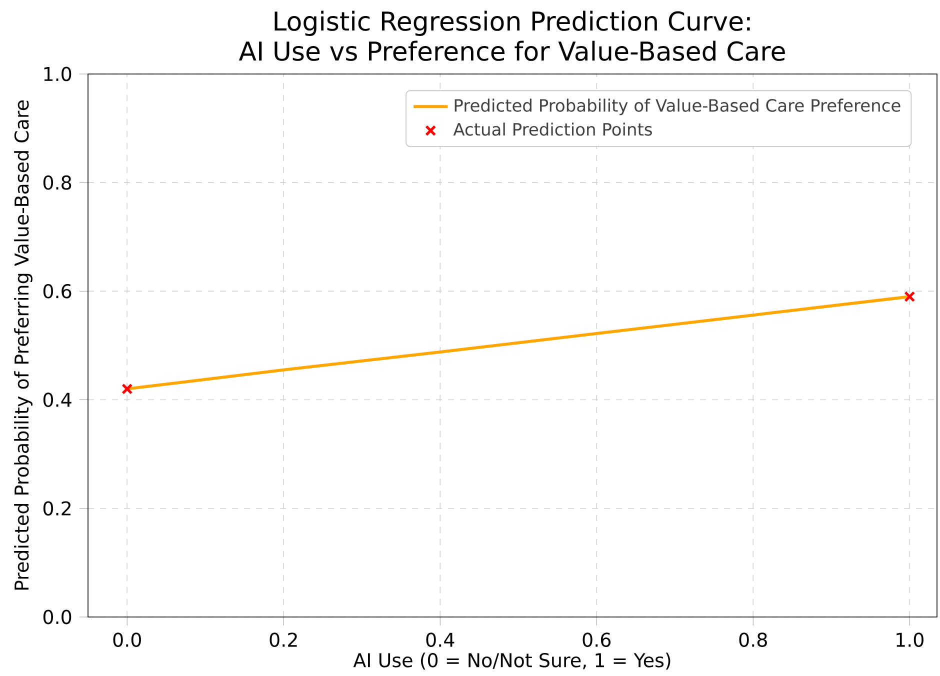 The width and height of the screenshot is (940, 676). What do you see at coordinates (910, 639) in the screenshot?
I see `x-tick-label: 1.0` at bounding box center [910, 639].